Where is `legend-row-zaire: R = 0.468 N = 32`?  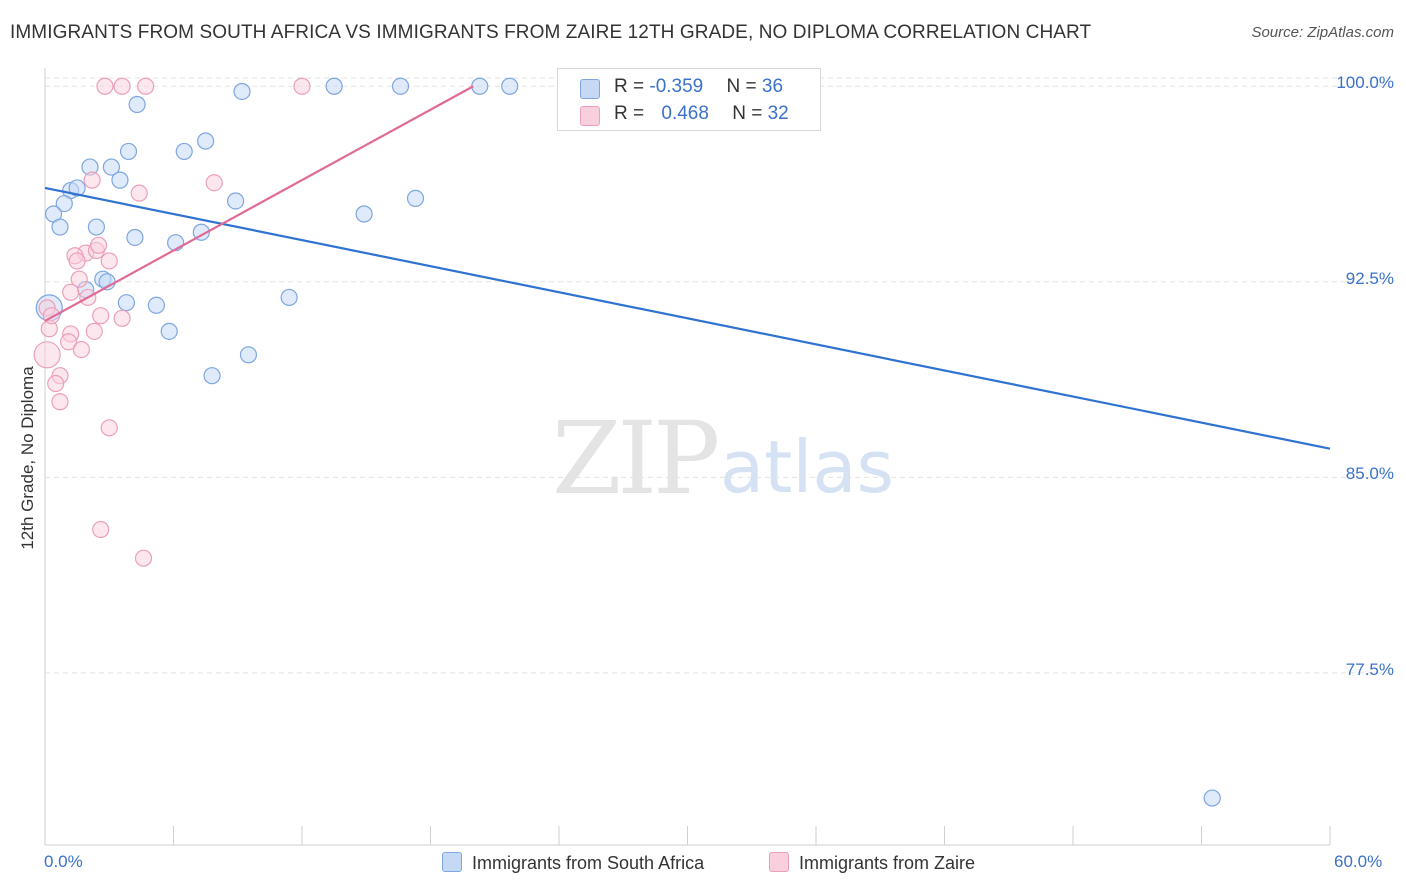 legend-row-zaire: R = 0.468 N = 32 is located at coordinates (684, 114).